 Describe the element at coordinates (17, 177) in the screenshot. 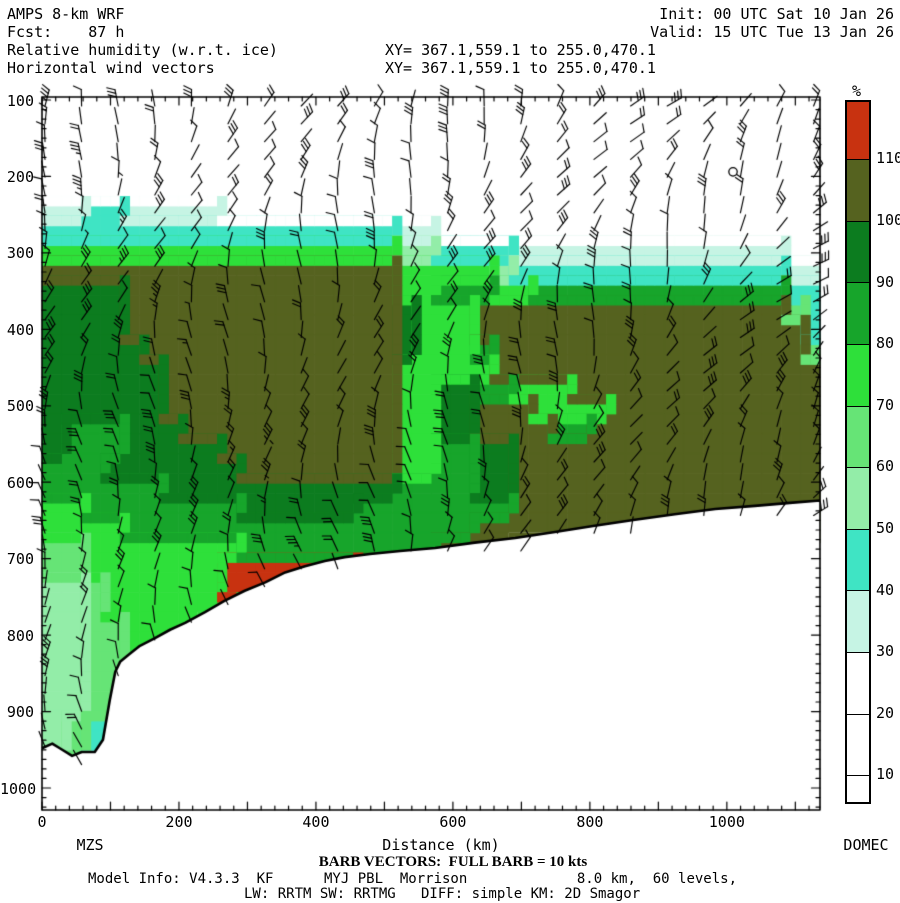

I see `y-tick-label: 200` at that location.